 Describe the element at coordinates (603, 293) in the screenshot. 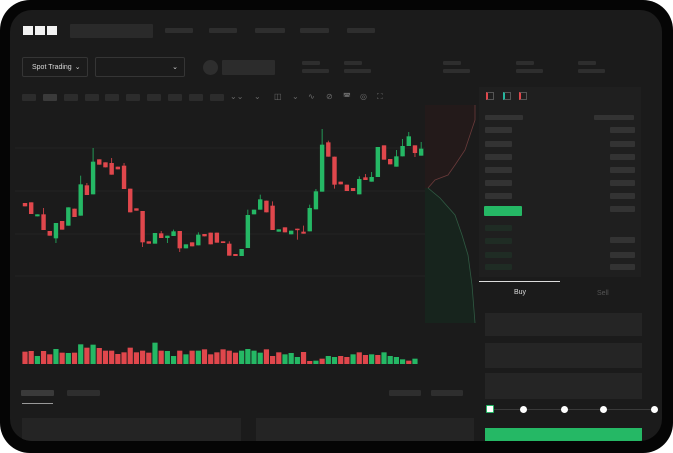

I see `tab-sell: Sell` at that location.